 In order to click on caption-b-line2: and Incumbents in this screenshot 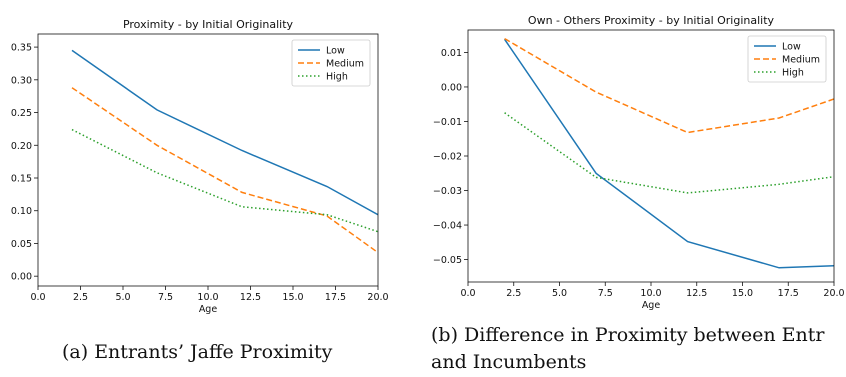, I will do `click(509, 362)`.